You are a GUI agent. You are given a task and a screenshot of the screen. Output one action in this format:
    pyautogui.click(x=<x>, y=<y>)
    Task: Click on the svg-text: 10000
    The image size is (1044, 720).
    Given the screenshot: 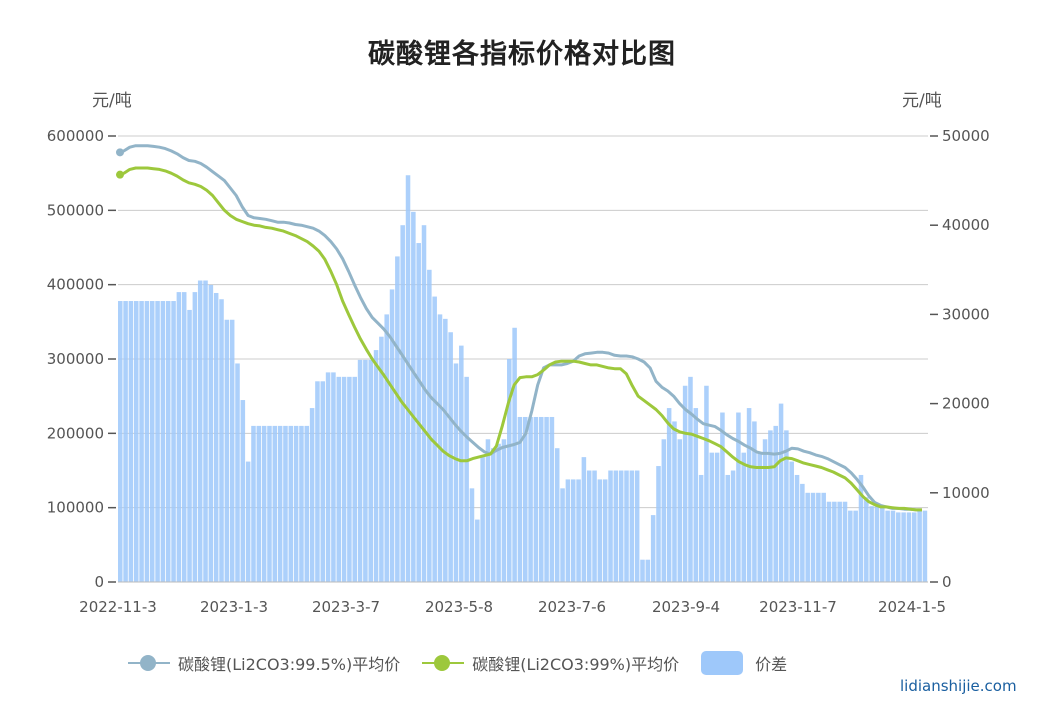 What is the action you would take?
    pyautogui.click(x=966, y=493)
    